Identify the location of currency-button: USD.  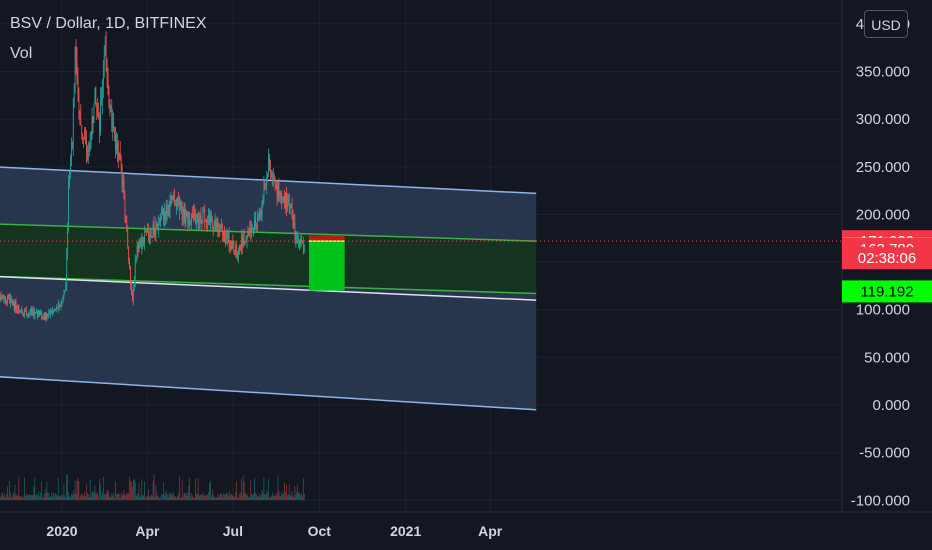
(886, 24).